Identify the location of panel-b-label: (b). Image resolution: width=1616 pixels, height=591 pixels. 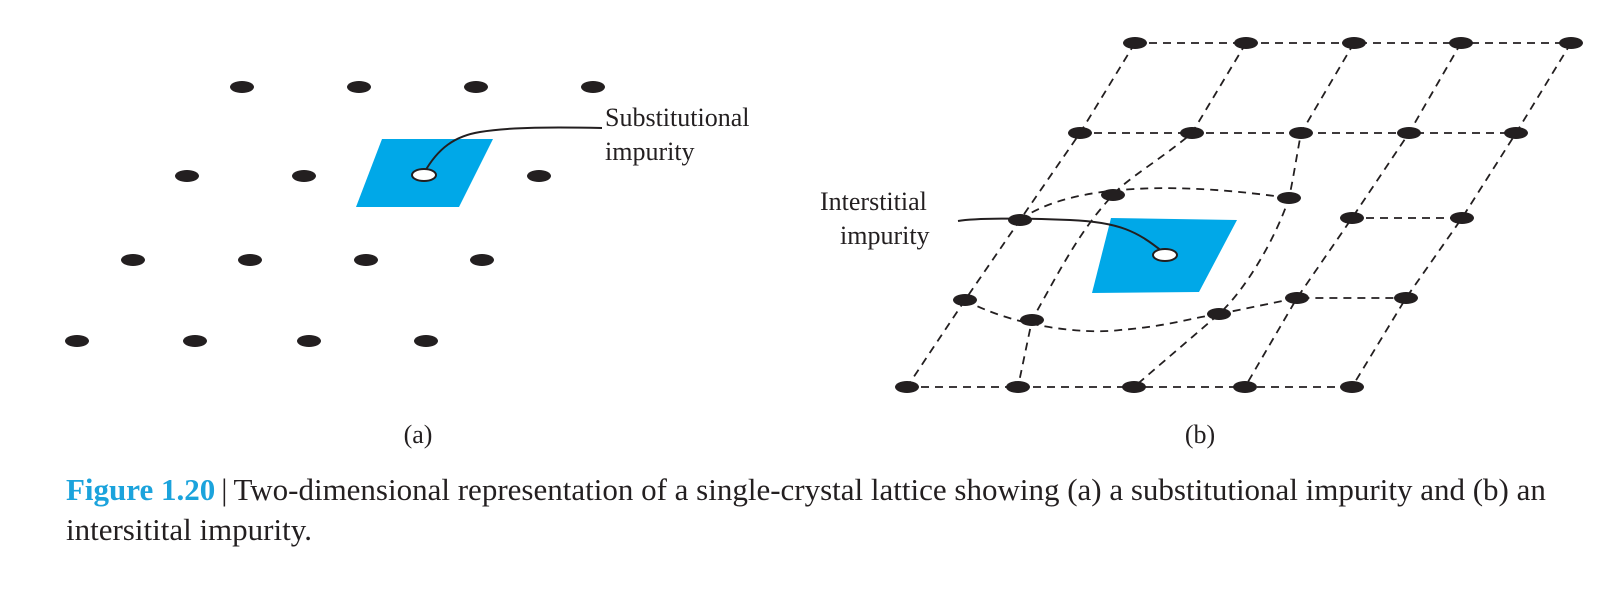
(1200, 434).